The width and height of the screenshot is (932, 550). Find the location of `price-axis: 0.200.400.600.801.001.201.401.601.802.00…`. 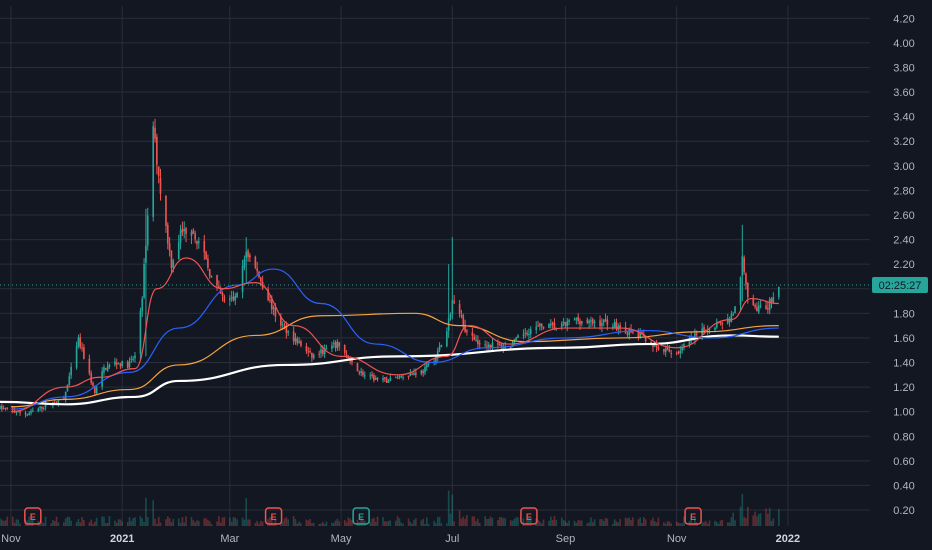

price-axis: 0.200.400.600.801.001.201.401.601.802.00… is located at coordinates (903, 265).